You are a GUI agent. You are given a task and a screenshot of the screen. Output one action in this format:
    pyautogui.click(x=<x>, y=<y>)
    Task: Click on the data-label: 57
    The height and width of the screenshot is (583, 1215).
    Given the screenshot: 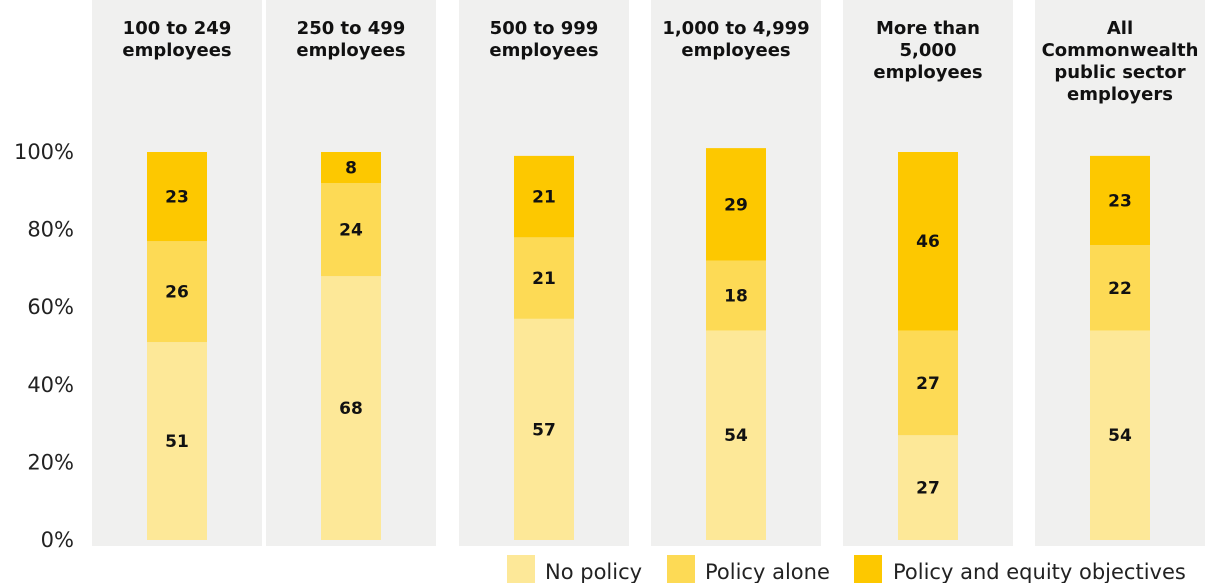 What is the action you would take?
    pyautogui.click(x=544, y=430)
    